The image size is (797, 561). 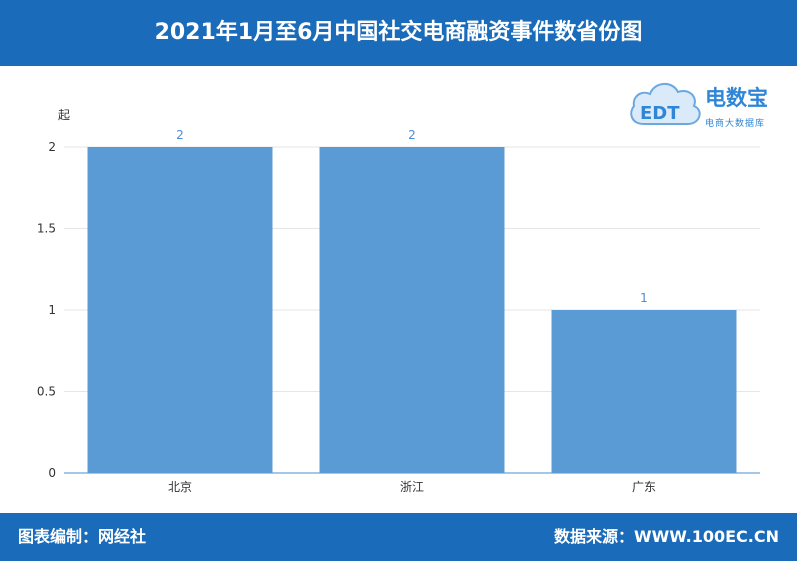 What do you see at coordinates (666, 536) in the screenshot?
I see `footer-data-source: 数据来源：WWW.100EC.CN` at bounding box center [666, 536].